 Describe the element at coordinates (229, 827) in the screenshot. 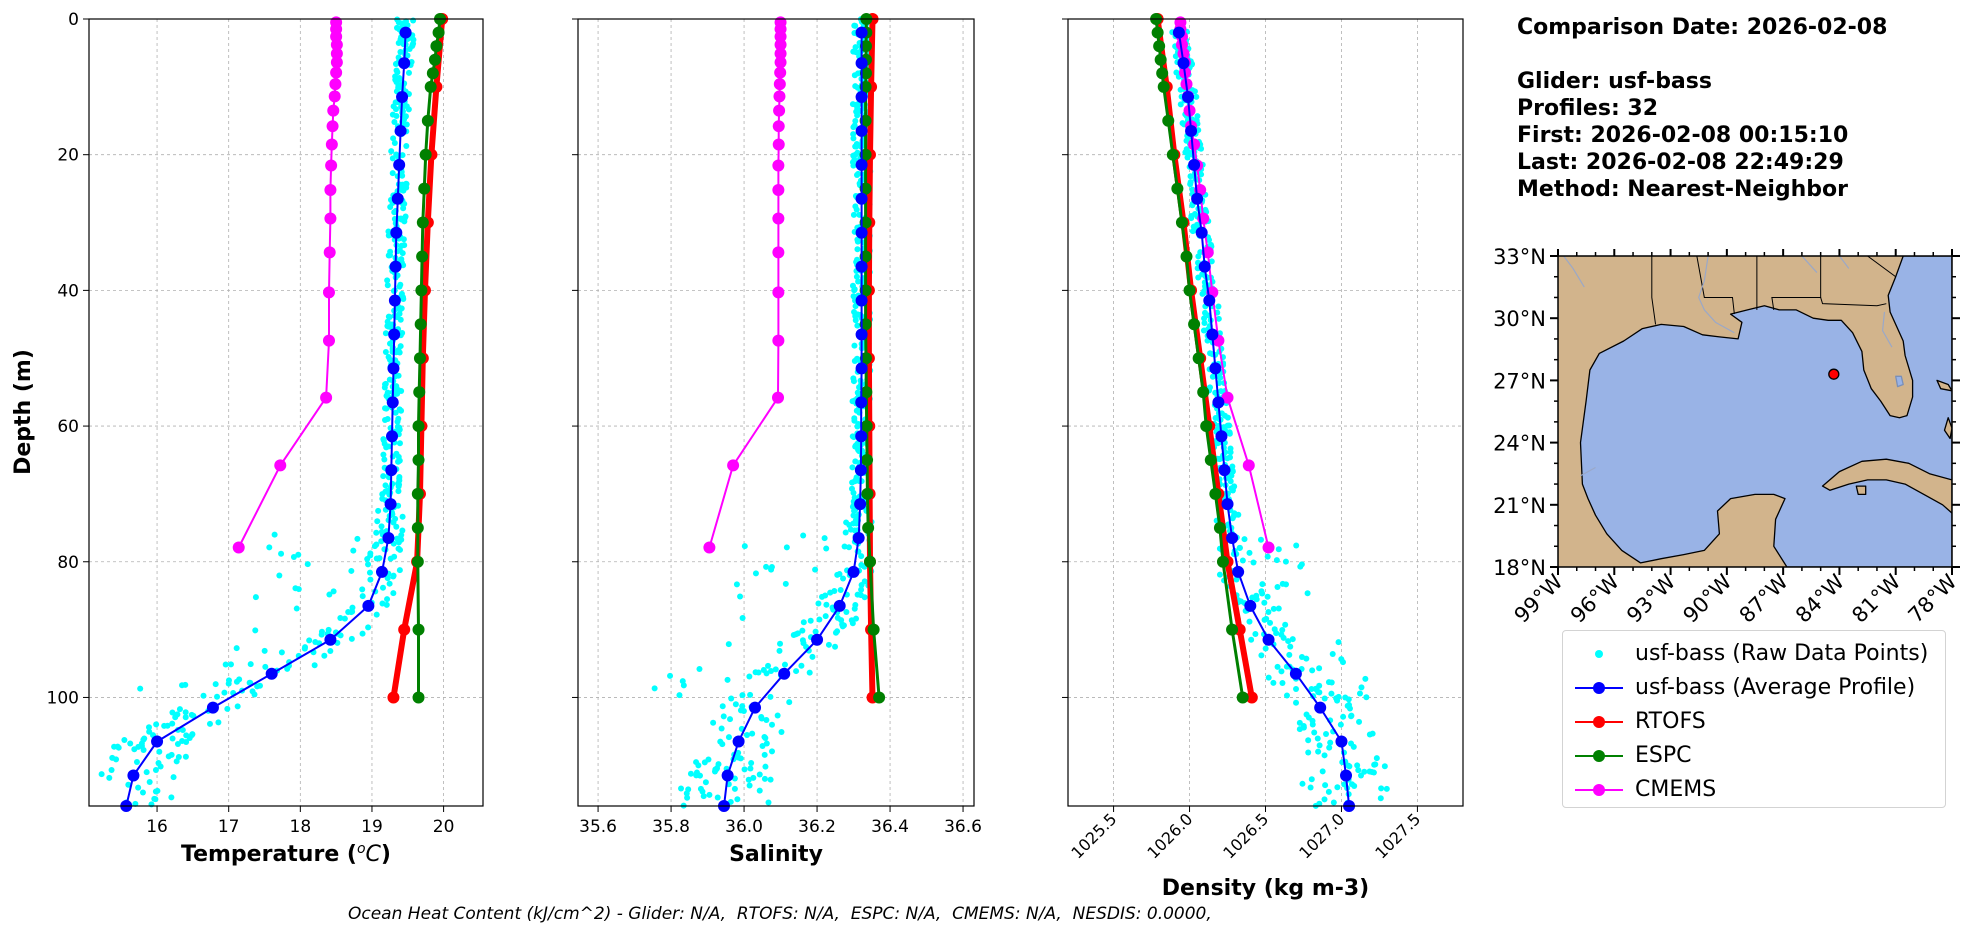

I see `xtick-label-temperature: 17` at that location.